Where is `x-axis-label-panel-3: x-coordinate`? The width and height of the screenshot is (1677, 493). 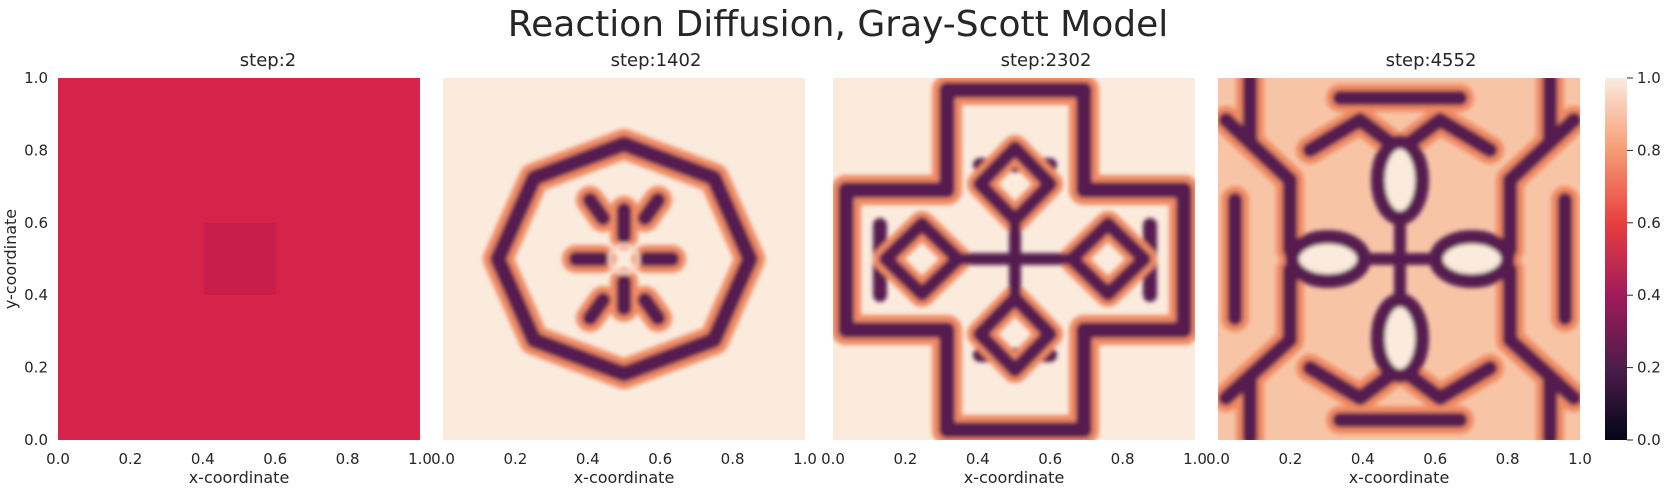 x-axis-label-panel-3: x-coordinate is located at coordinates (1014, 477).